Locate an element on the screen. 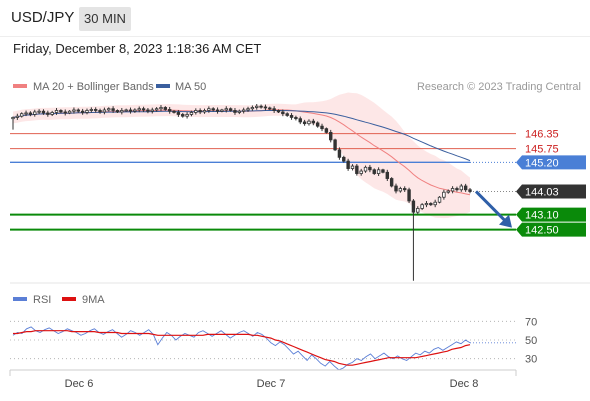  ma20-legend-label: MA 20 + Bollinger Bands is located at coordinates (93, 87).